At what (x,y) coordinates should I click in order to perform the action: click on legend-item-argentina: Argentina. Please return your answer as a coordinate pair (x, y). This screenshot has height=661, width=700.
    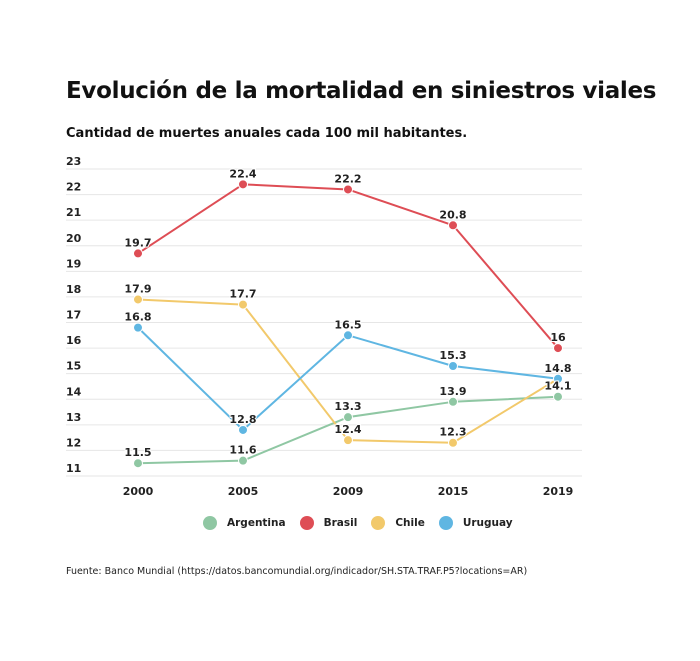
    Looking at the image, I should click on (244, 523).